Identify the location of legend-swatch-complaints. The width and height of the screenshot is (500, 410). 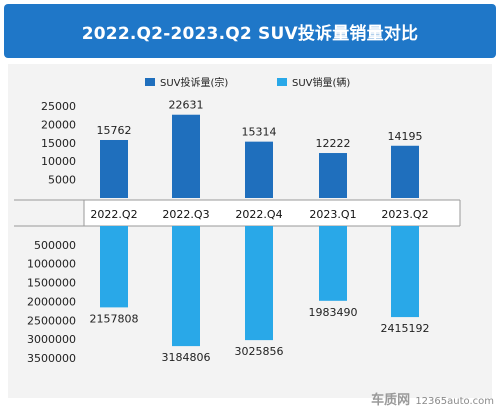
(150, 82).